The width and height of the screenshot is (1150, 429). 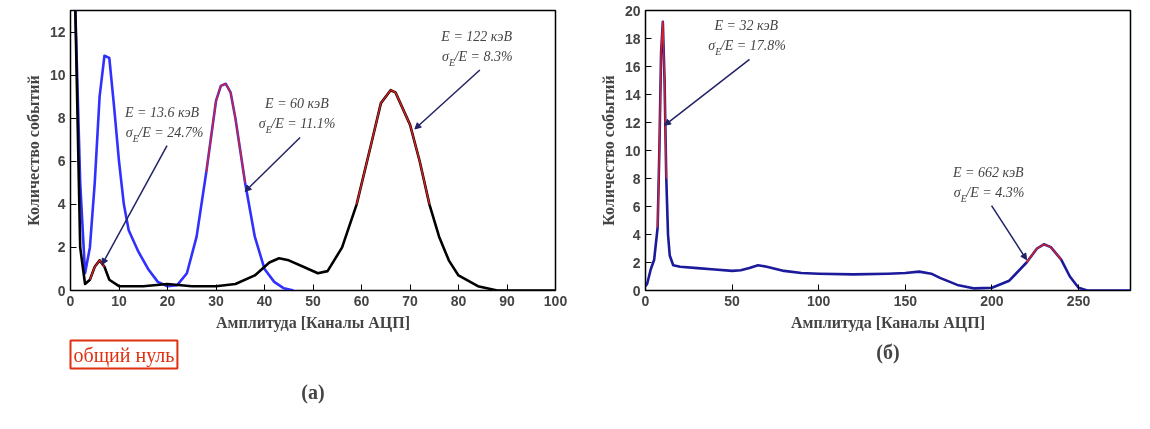 I want to click on y-tick-label: 16, so click(x=632, y=66).